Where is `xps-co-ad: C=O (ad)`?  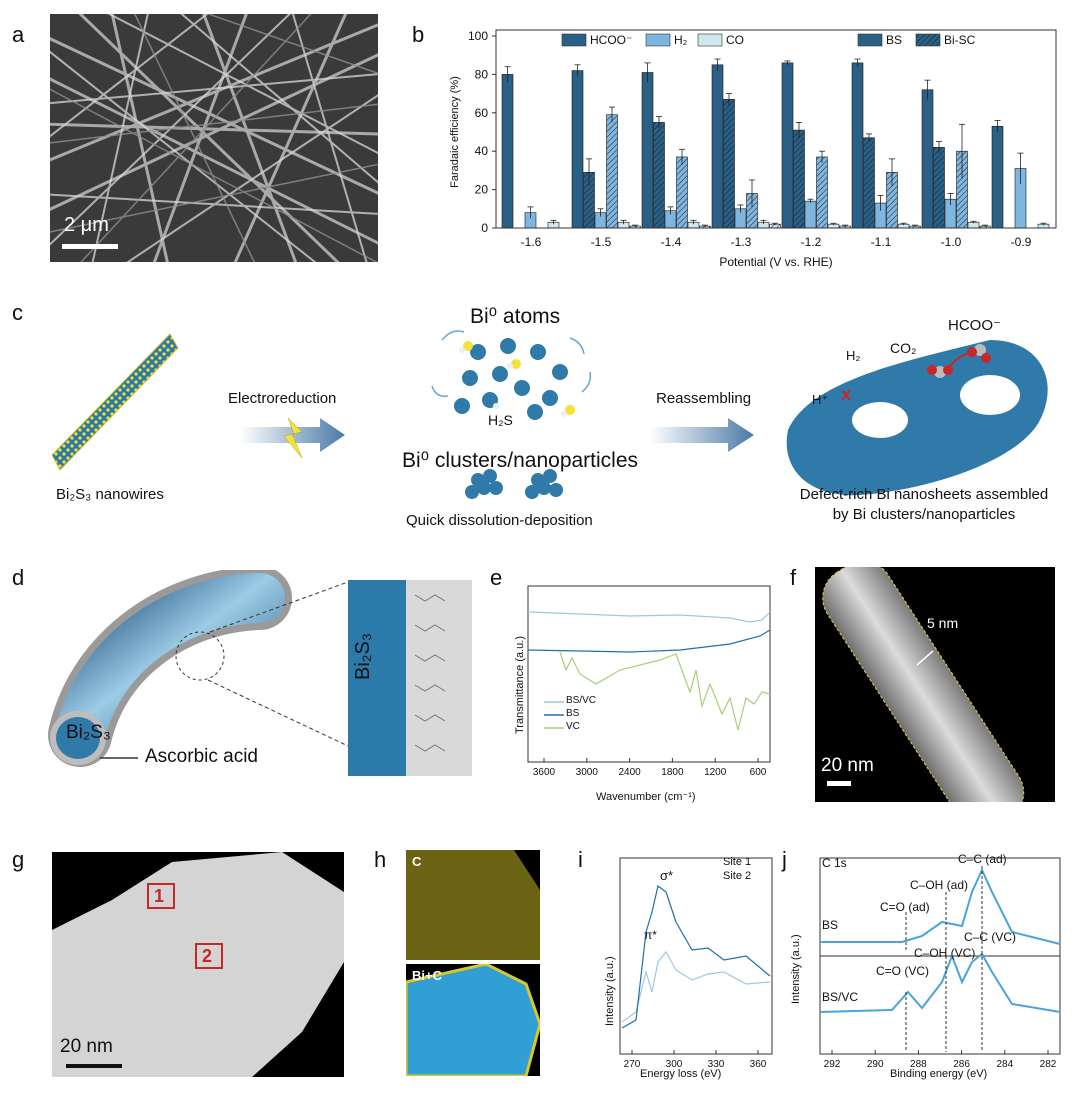
xps-co-ad: C=O (ad) is located at coordinates (905, 907).